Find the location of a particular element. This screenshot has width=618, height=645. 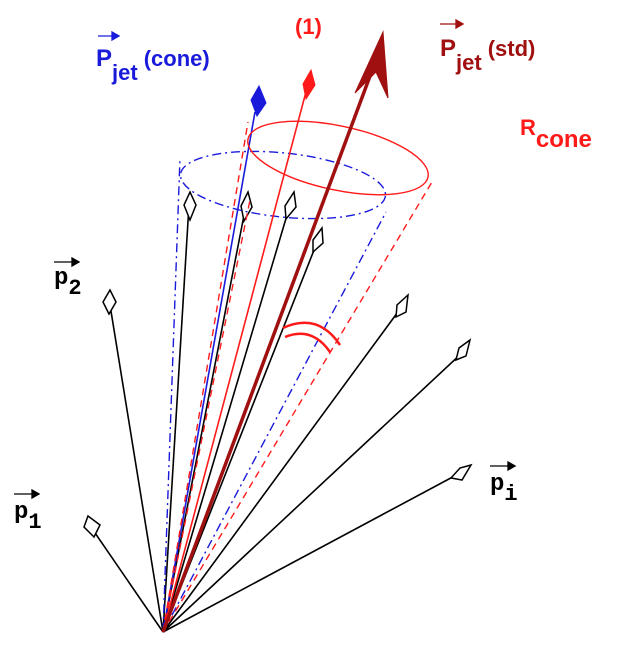

angle-arcs is located at coordinates (312, 337).